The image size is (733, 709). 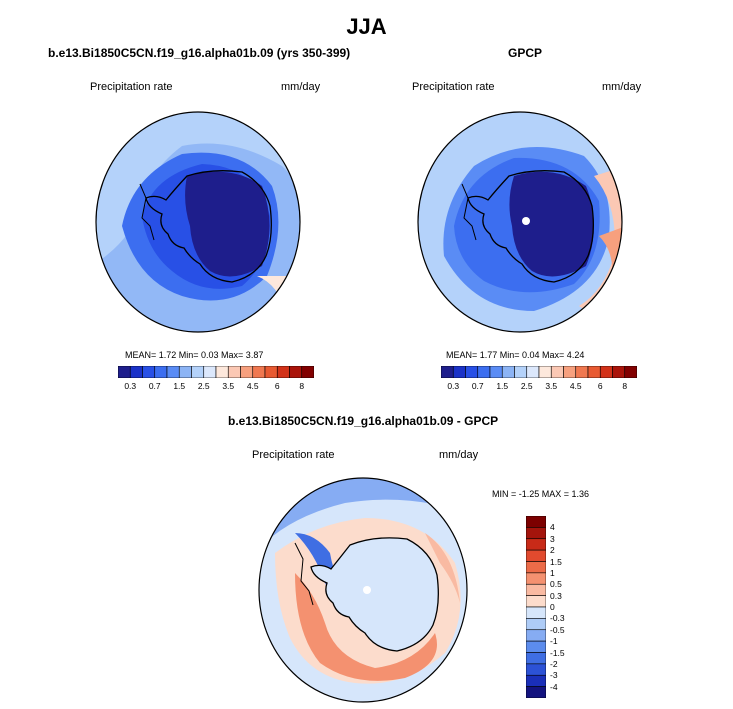 I want to click on colorbar-tick-label: -2, so click(x=554, y=663).